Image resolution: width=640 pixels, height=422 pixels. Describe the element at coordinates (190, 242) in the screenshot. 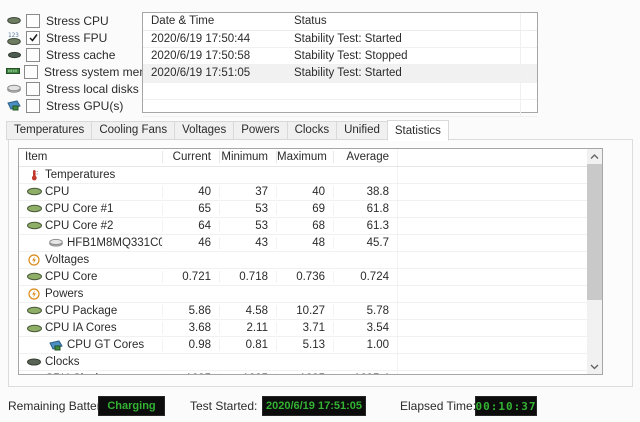

I see `stats-current: 46` at that location.